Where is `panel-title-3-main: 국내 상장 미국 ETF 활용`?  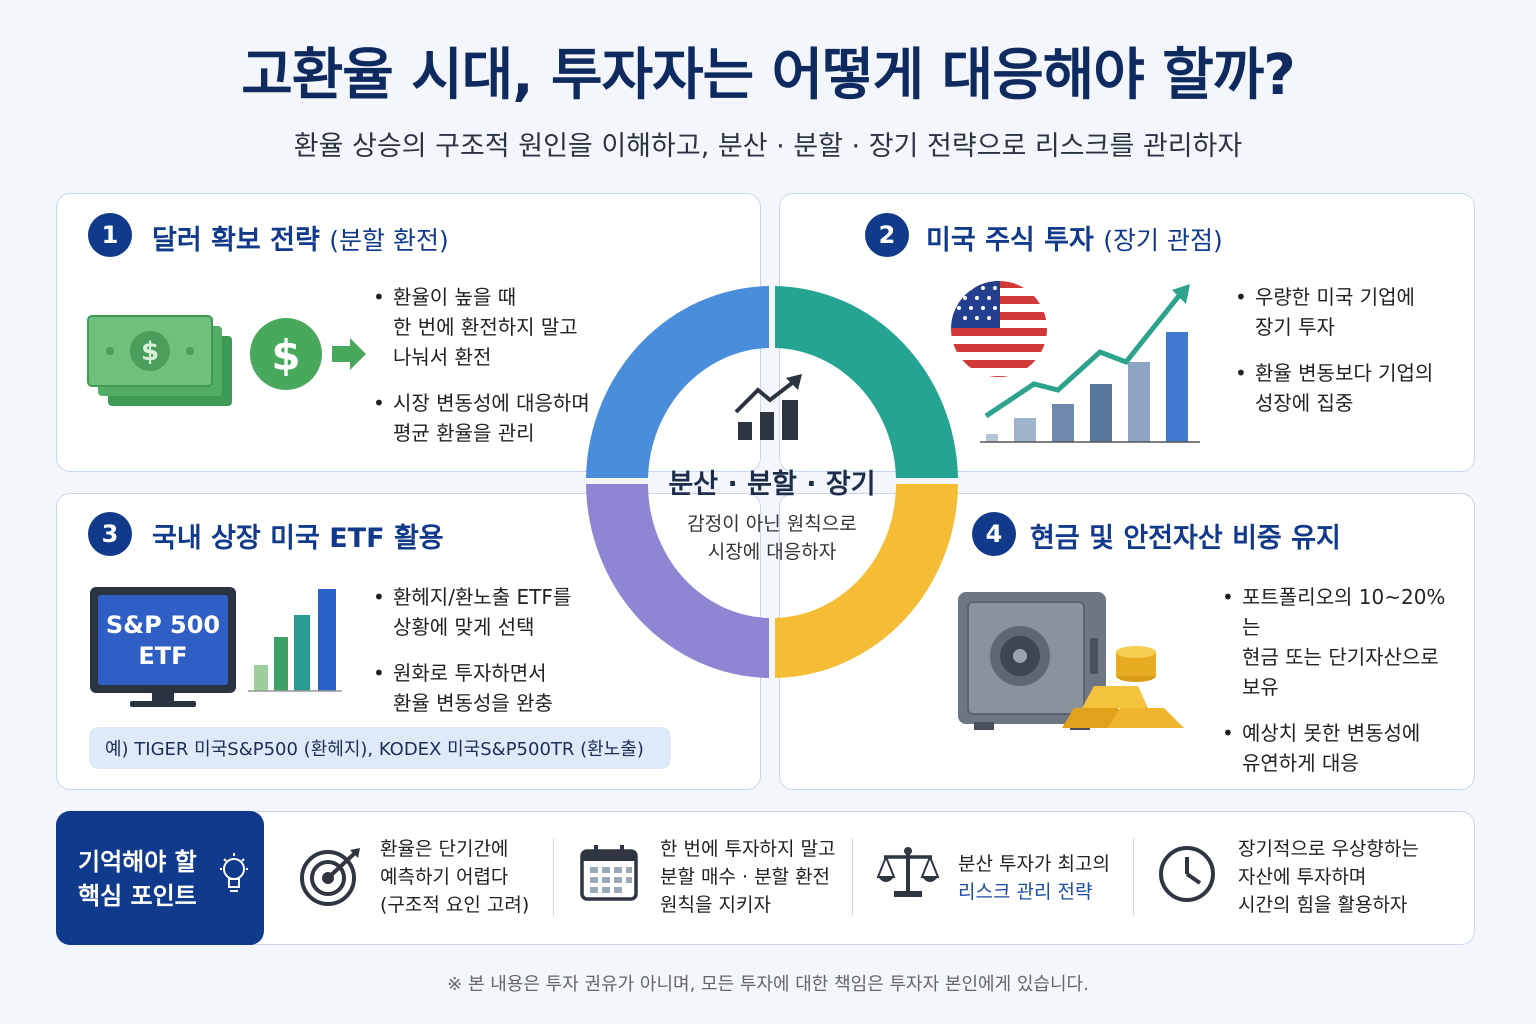
panel-title-3-main: 국내 상장 미국 ETF 활용 is located at coordinates (298, 538).